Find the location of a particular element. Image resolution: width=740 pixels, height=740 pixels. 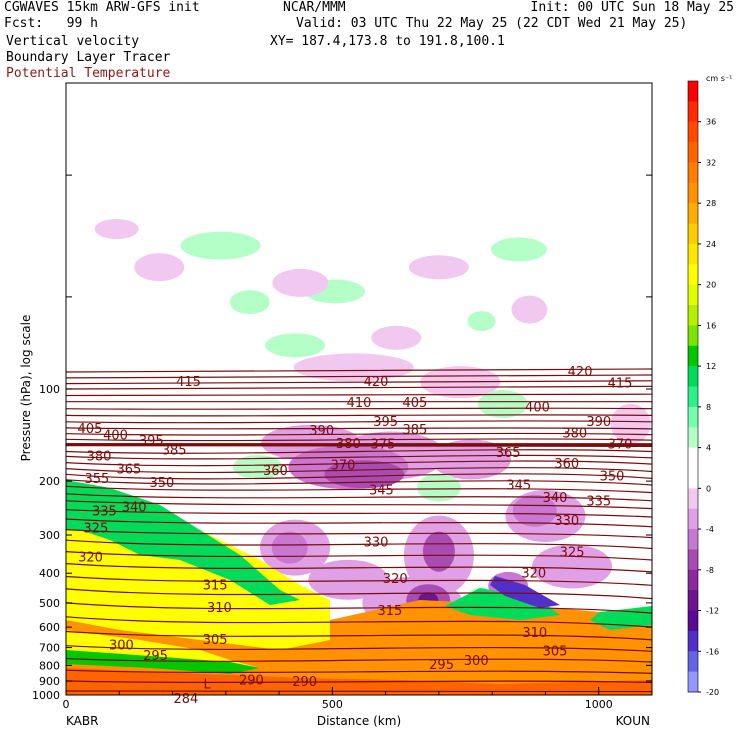

y-tick-label-2: 300 is located at coordinates (49, 535).